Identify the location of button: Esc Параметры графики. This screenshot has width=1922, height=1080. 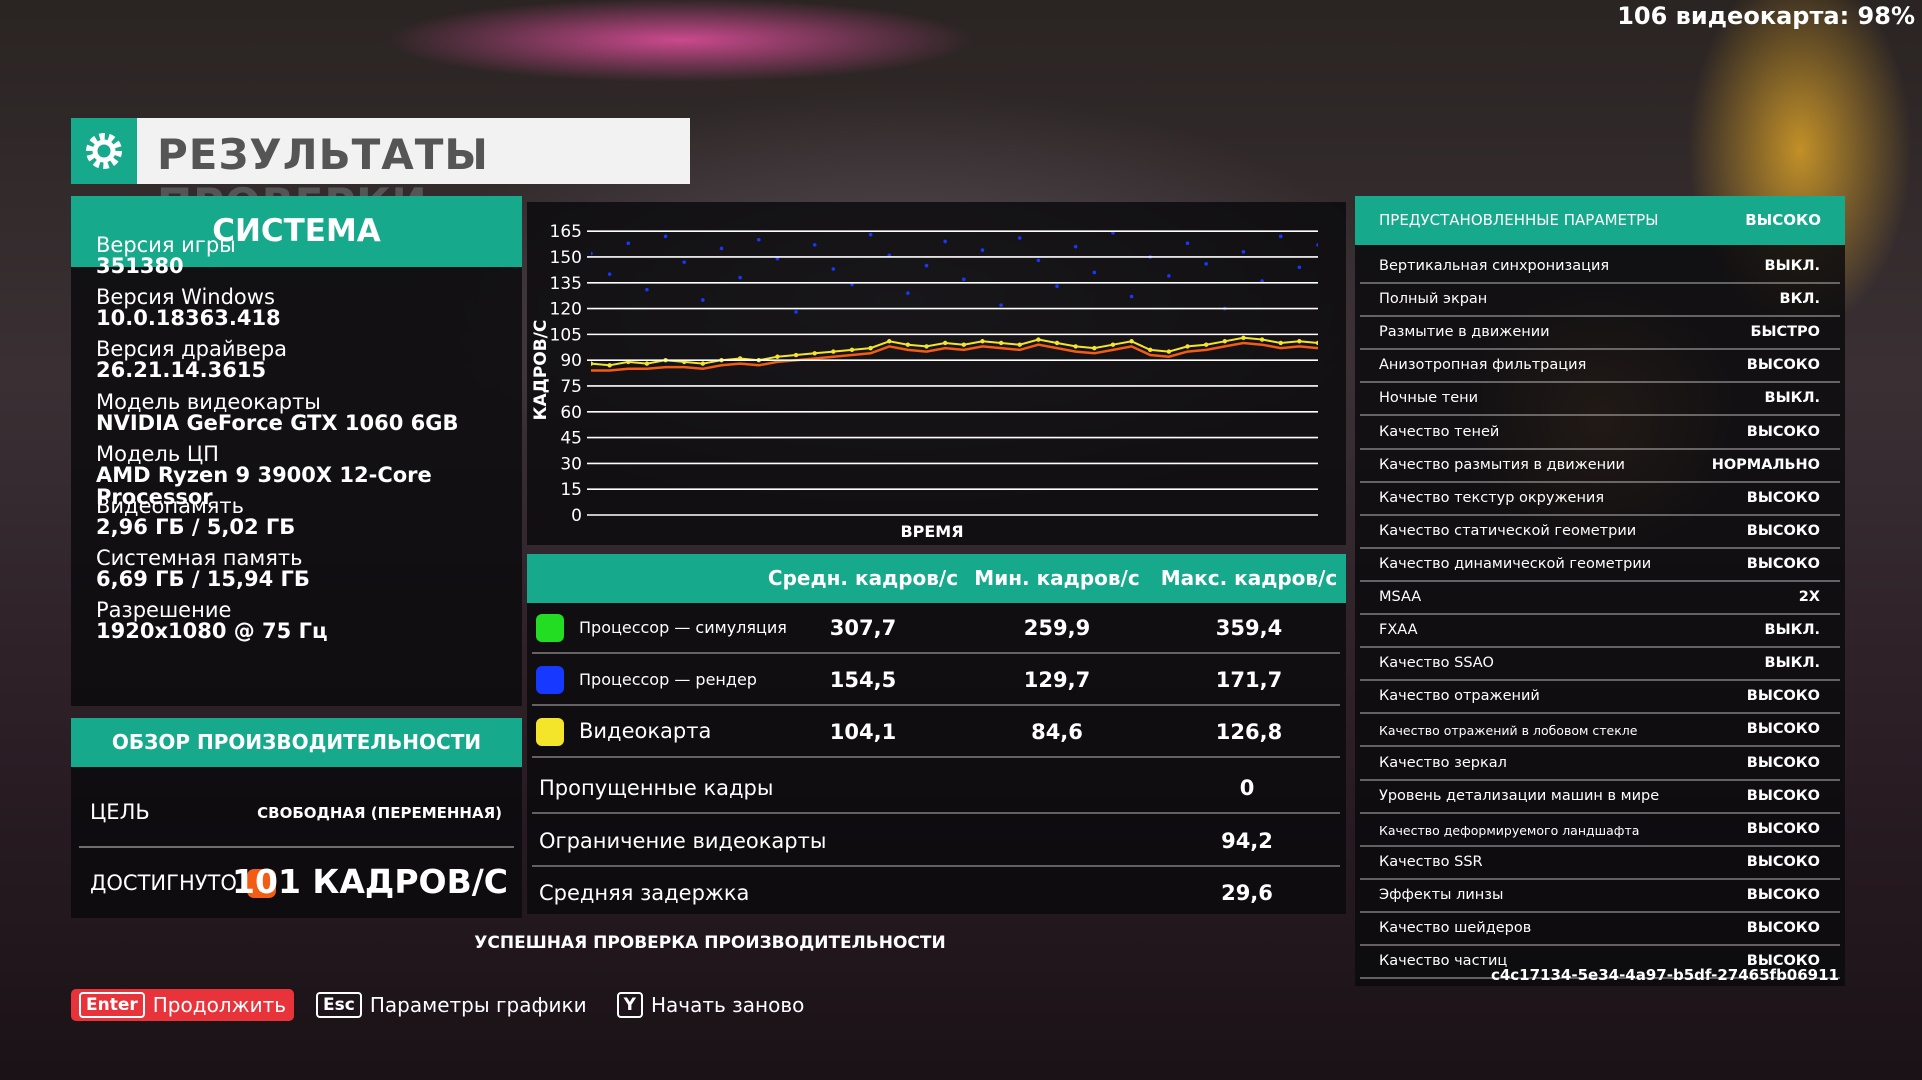
(451, 1005).